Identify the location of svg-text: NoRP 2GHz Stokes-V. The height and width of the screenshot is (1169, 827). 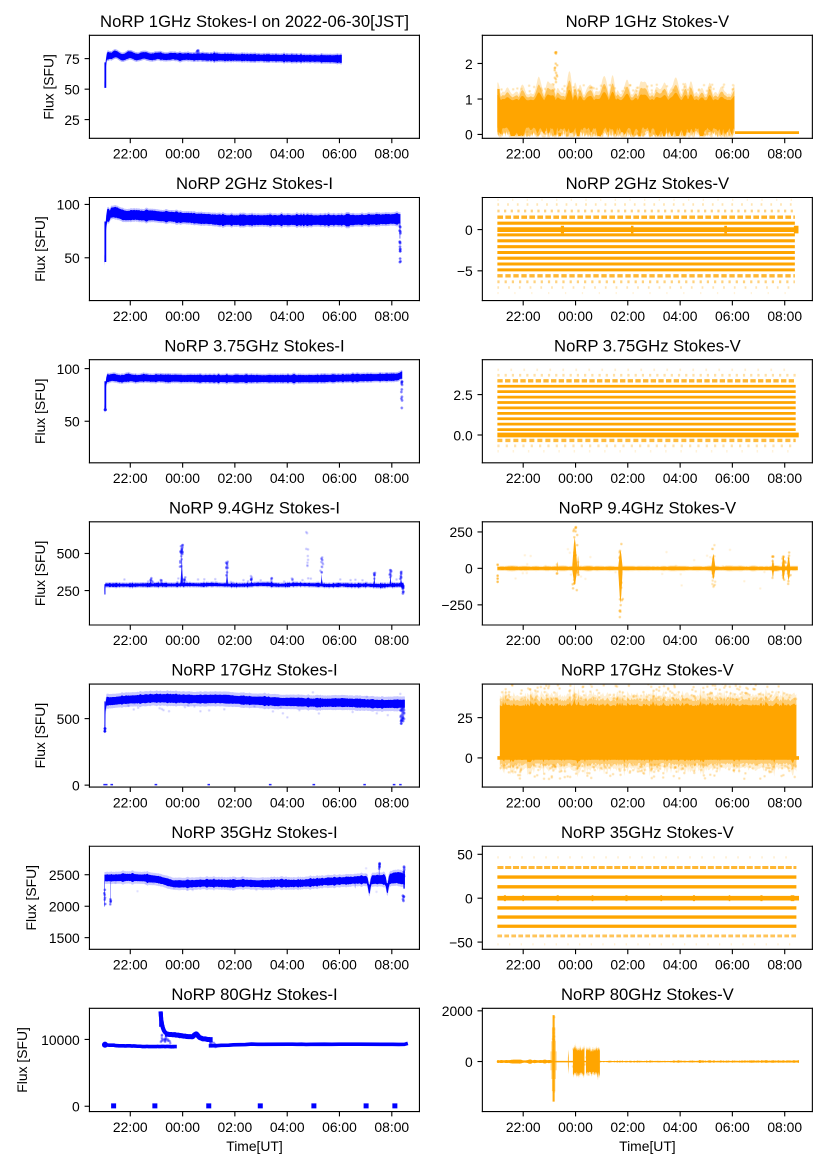
(648, 183).